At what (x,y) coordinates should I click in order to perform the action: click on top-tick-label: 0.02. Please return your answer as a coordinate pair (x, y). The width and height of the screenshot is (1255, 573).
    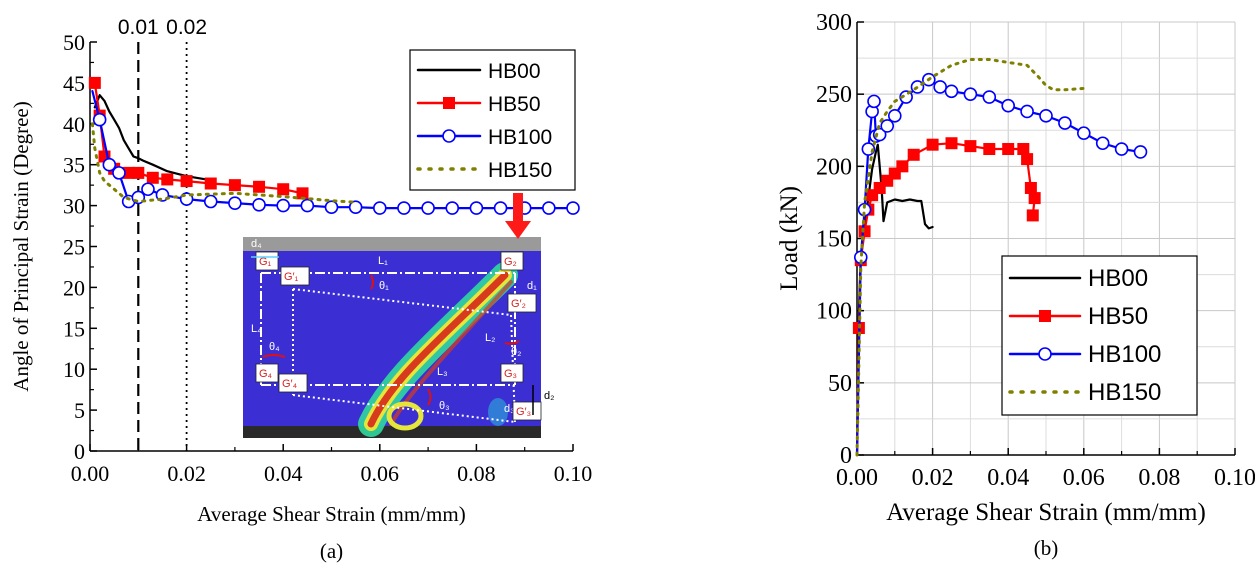
    Looking at the image, I should click on (186, 27).